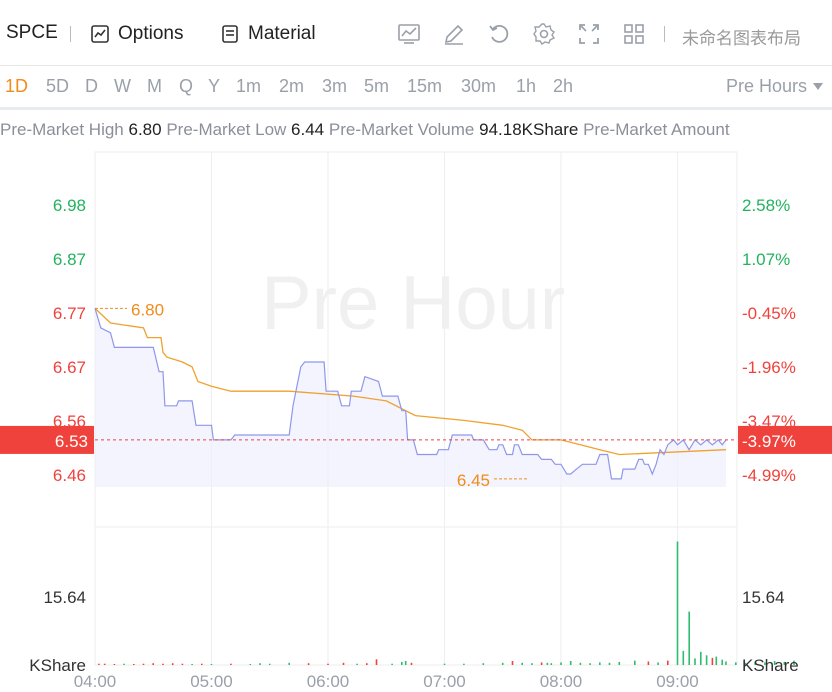  I want to click on layout-grid-icon, so click(634, 34).